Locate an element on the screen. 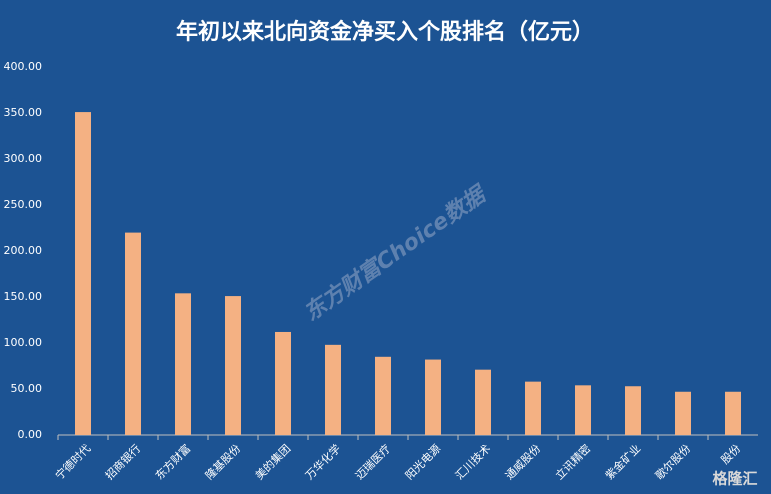 The image size is (771, 494). y-tick-label: 50.00 is located at coordinates (27, 388).